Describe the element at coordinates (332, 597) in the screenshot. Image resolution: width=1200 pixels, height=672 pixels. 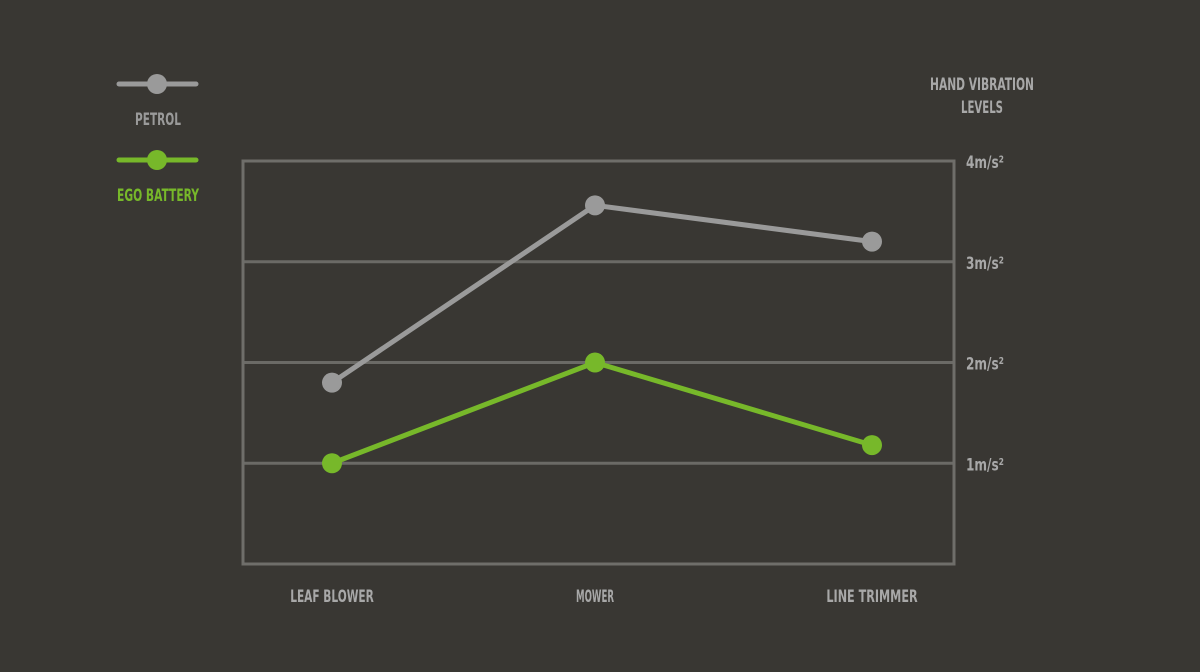
I see `x-tick-label: LEAF BLOWER` at that location.